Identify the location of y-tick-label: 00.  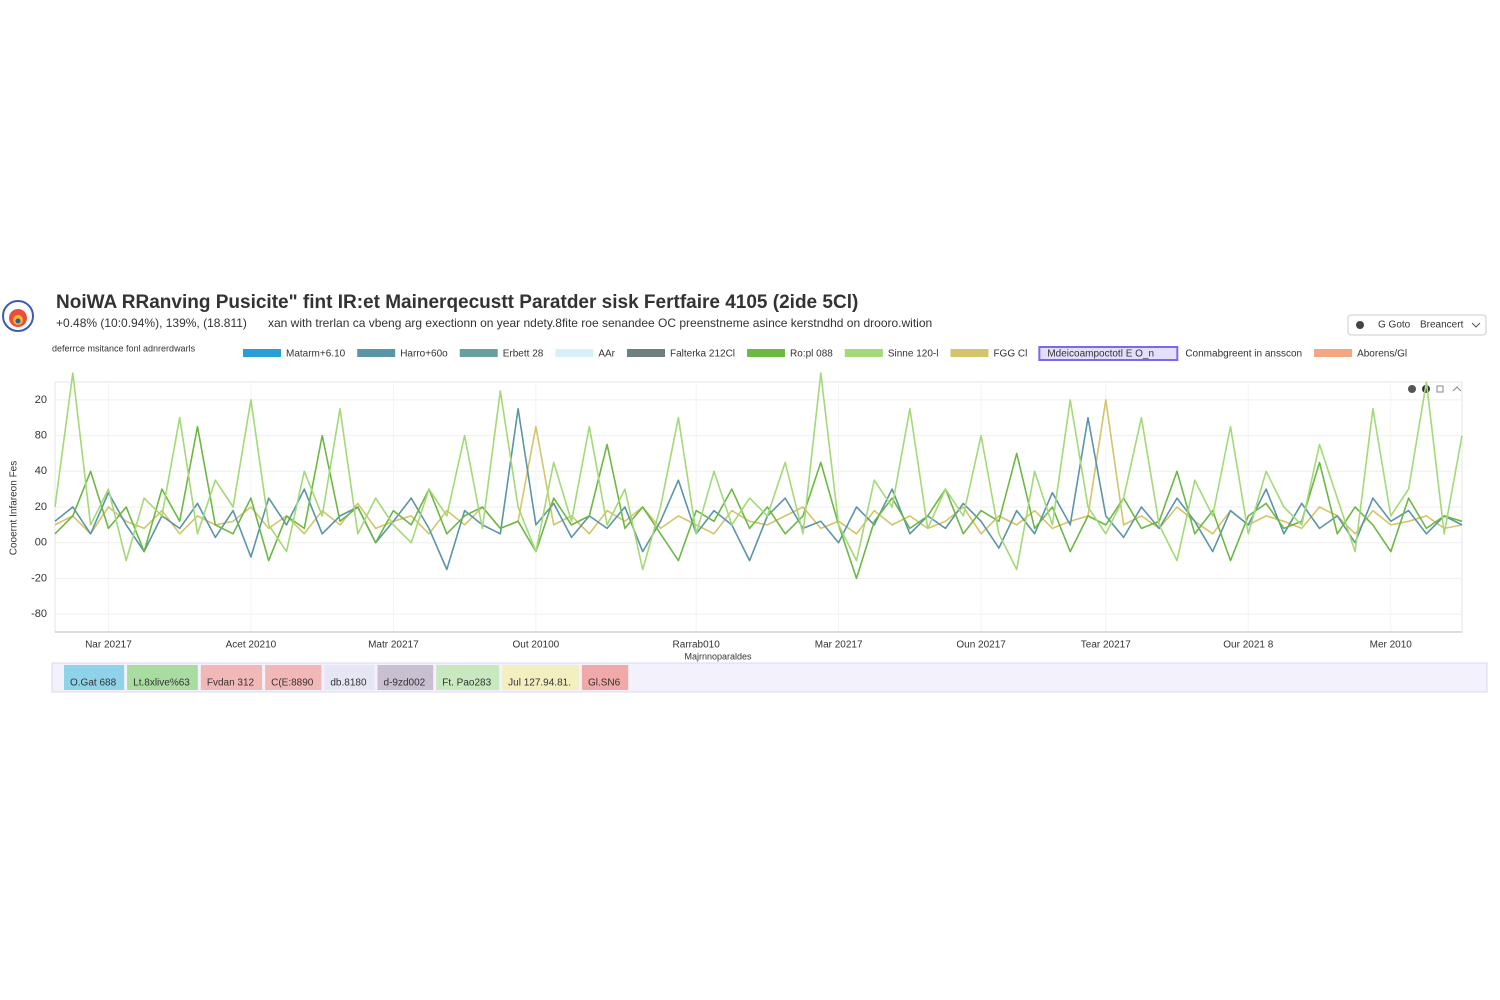
(41, 543).